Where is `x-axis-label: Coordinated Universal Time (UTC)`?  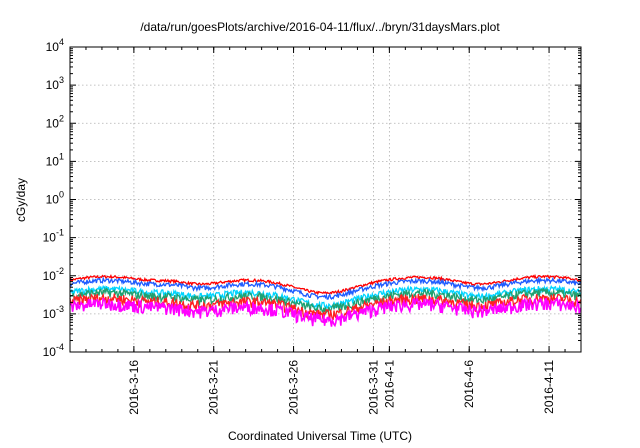 x-axis-label: Coordinated Universal Time (UTC) is located at coordinates (320, 436).